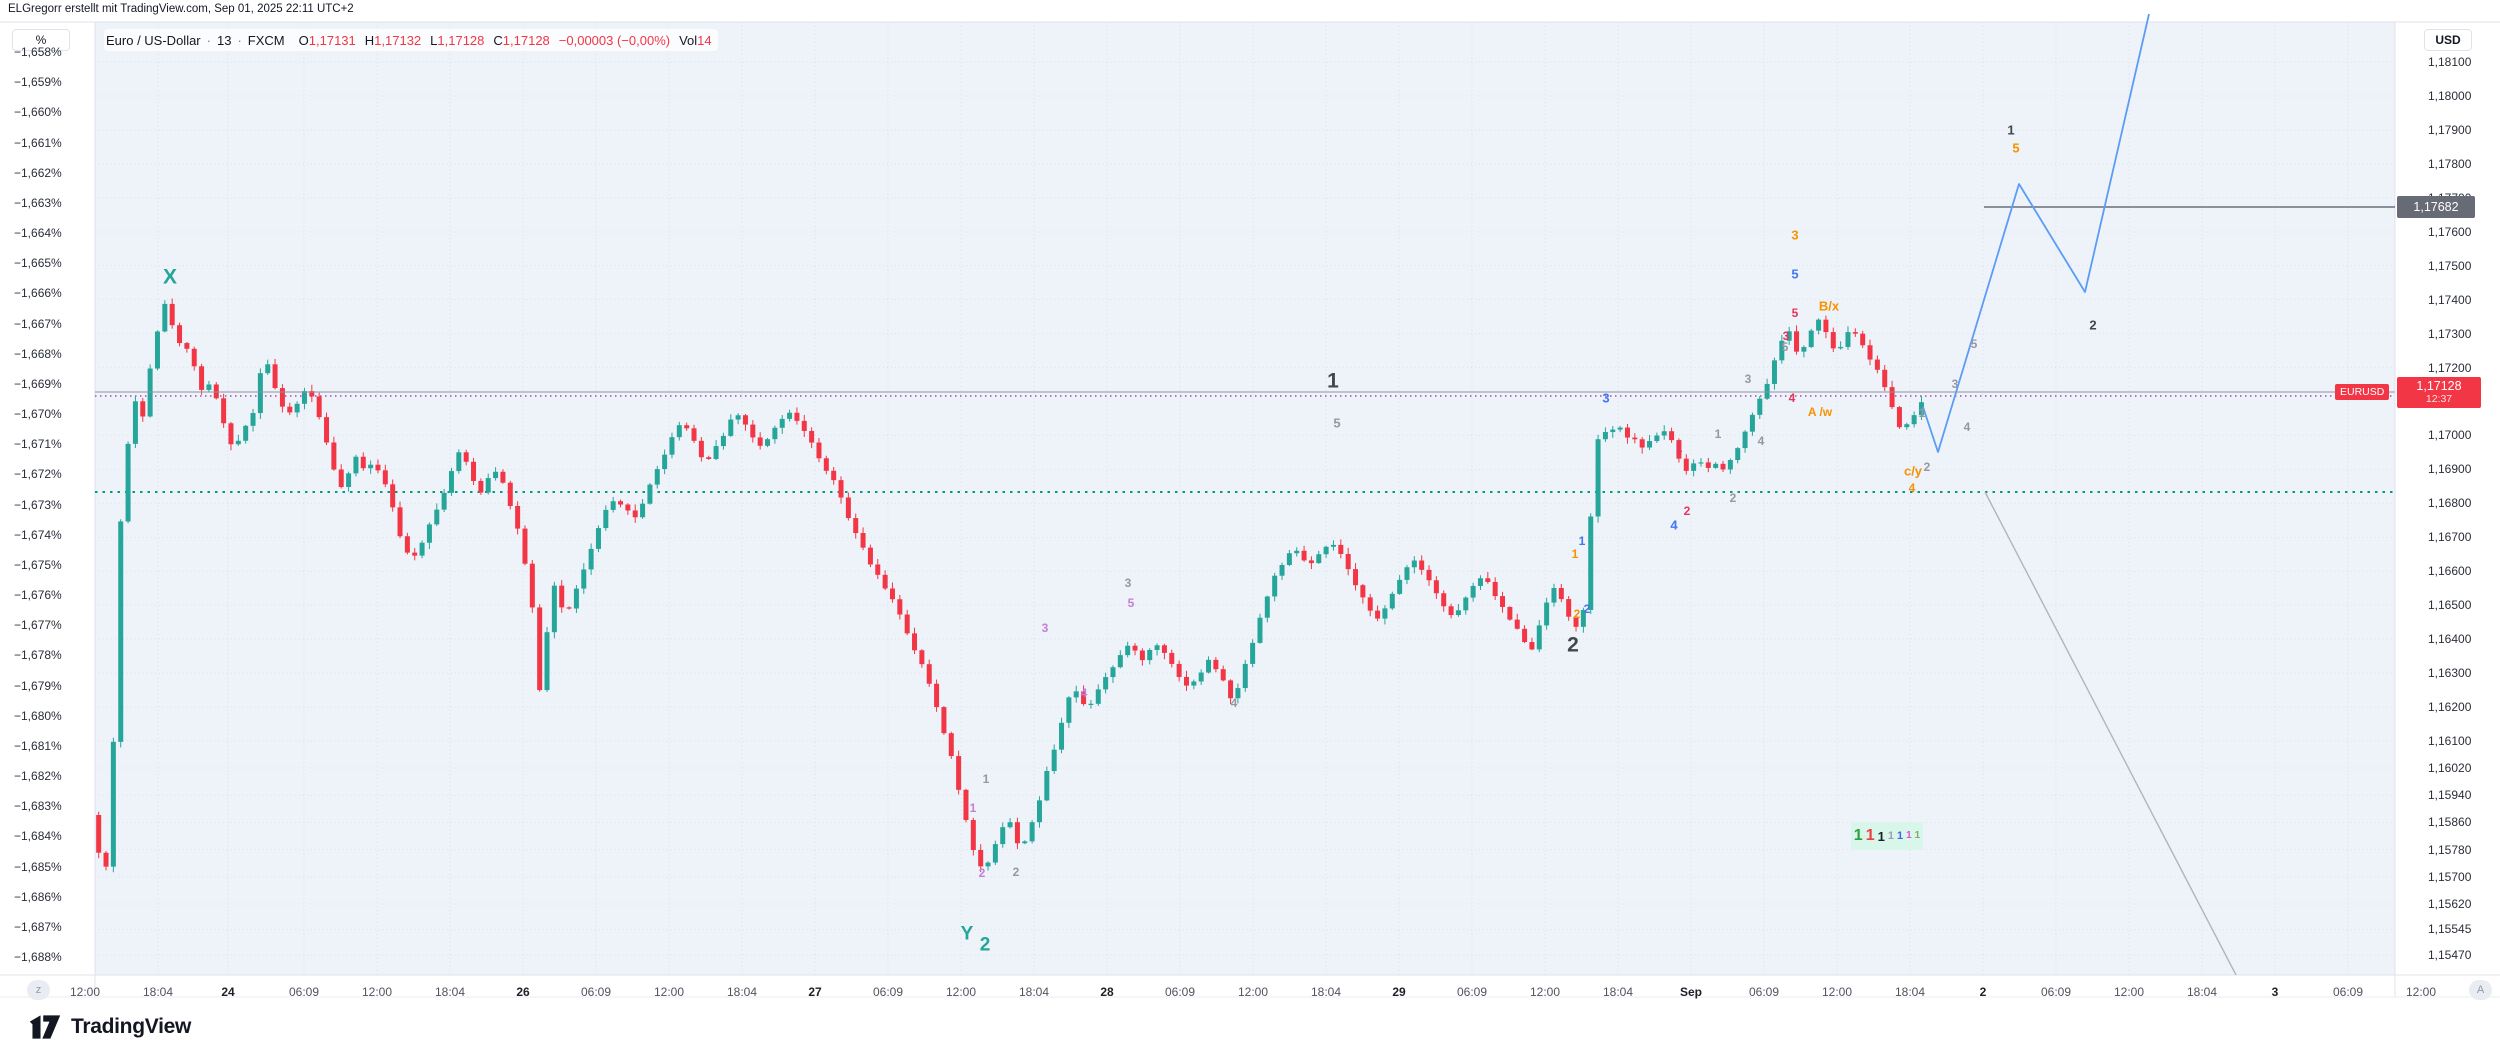  What do you see at coordinates (521, 40) in the screenshot?
I see `ohlc-field: C1,17128` at bounding box center [521, 40].